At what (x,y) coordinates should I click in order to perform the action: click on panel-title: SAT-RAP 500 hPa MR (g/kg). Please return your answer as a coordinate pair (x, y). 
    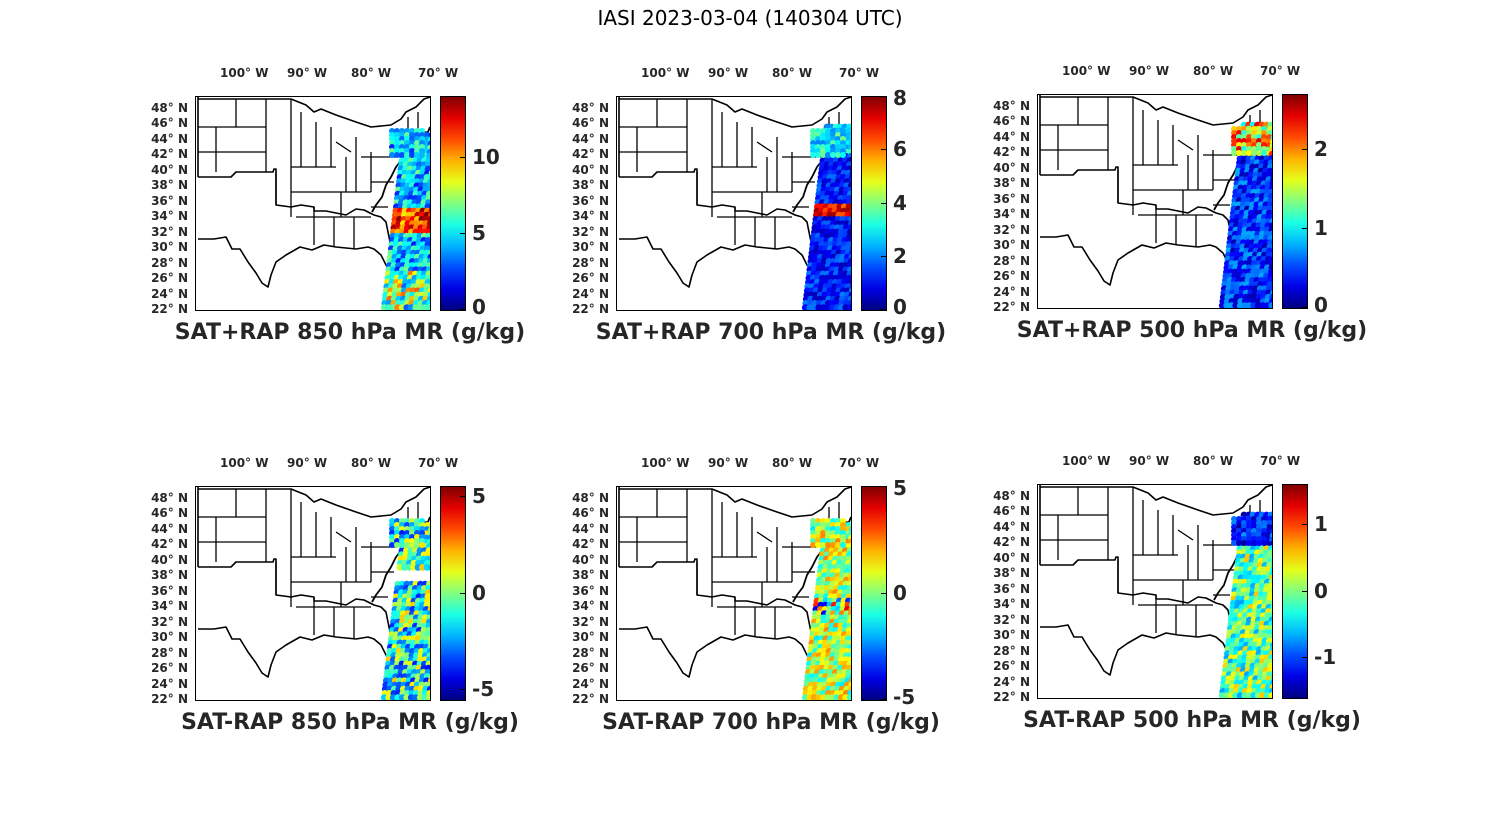
    Looking at the image, I should click on (1192, 720).